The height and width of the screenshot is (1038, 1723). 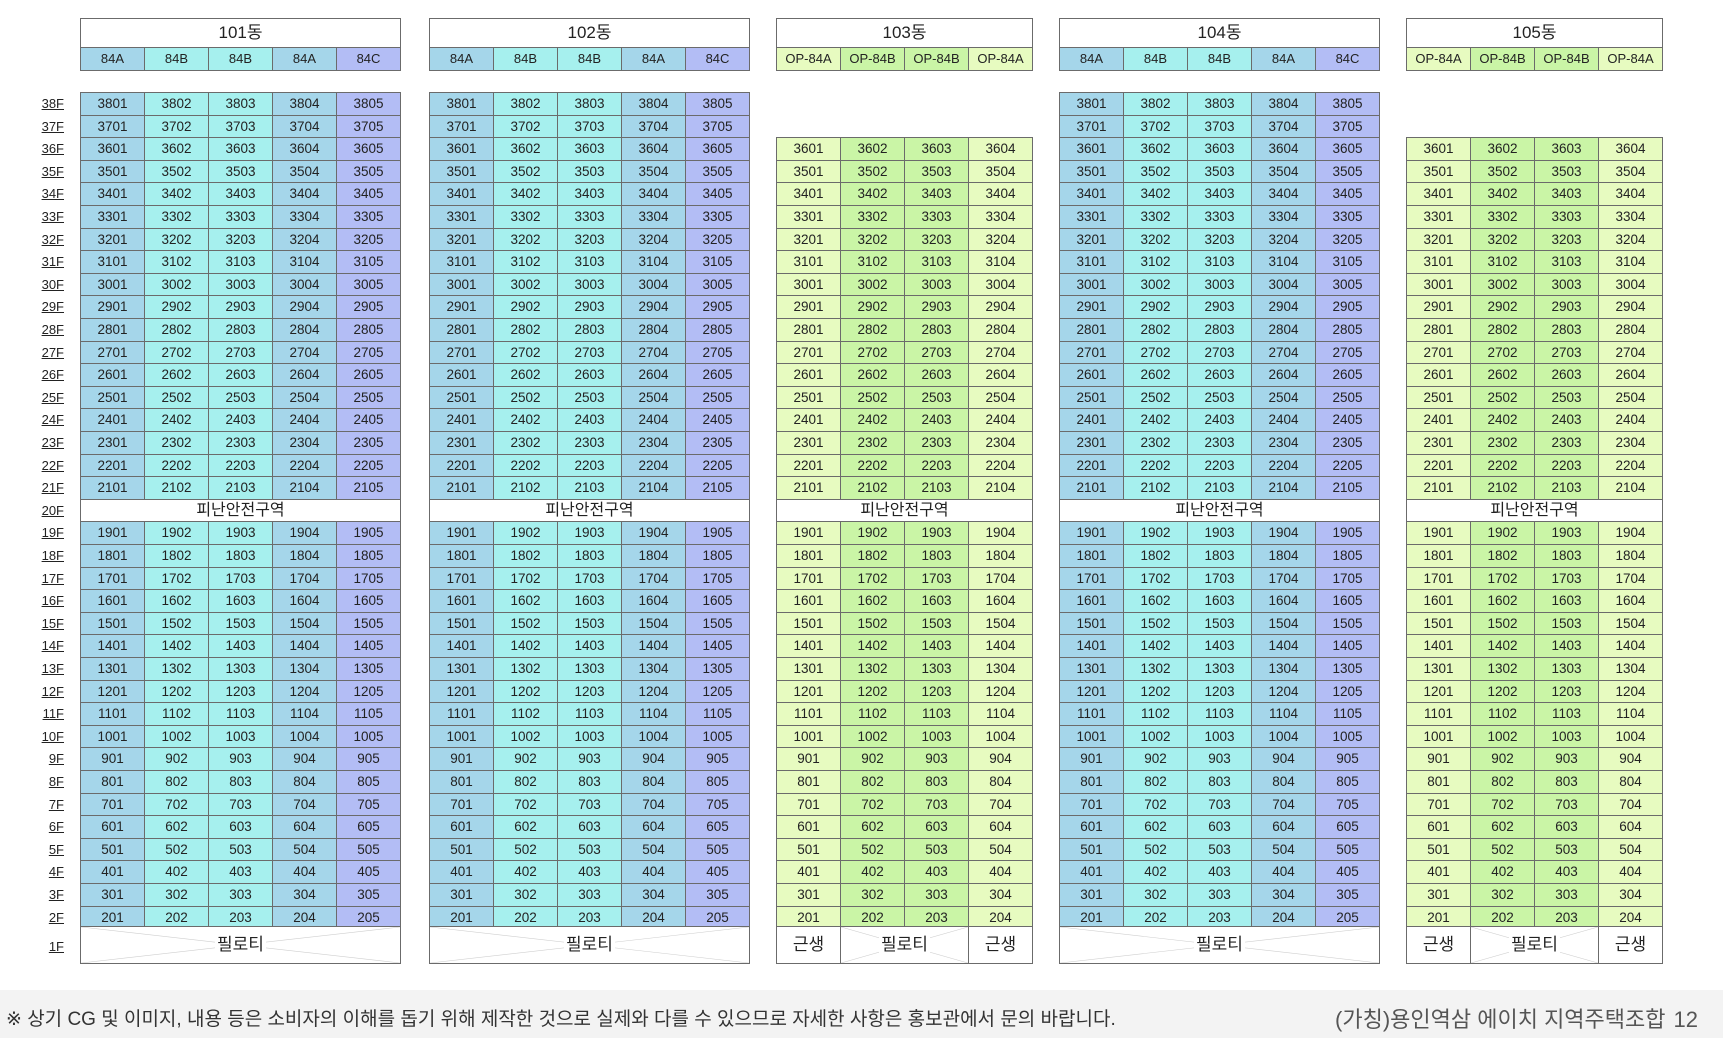 I want to click on unit-cell: 3102, so click(x=872, y=262).